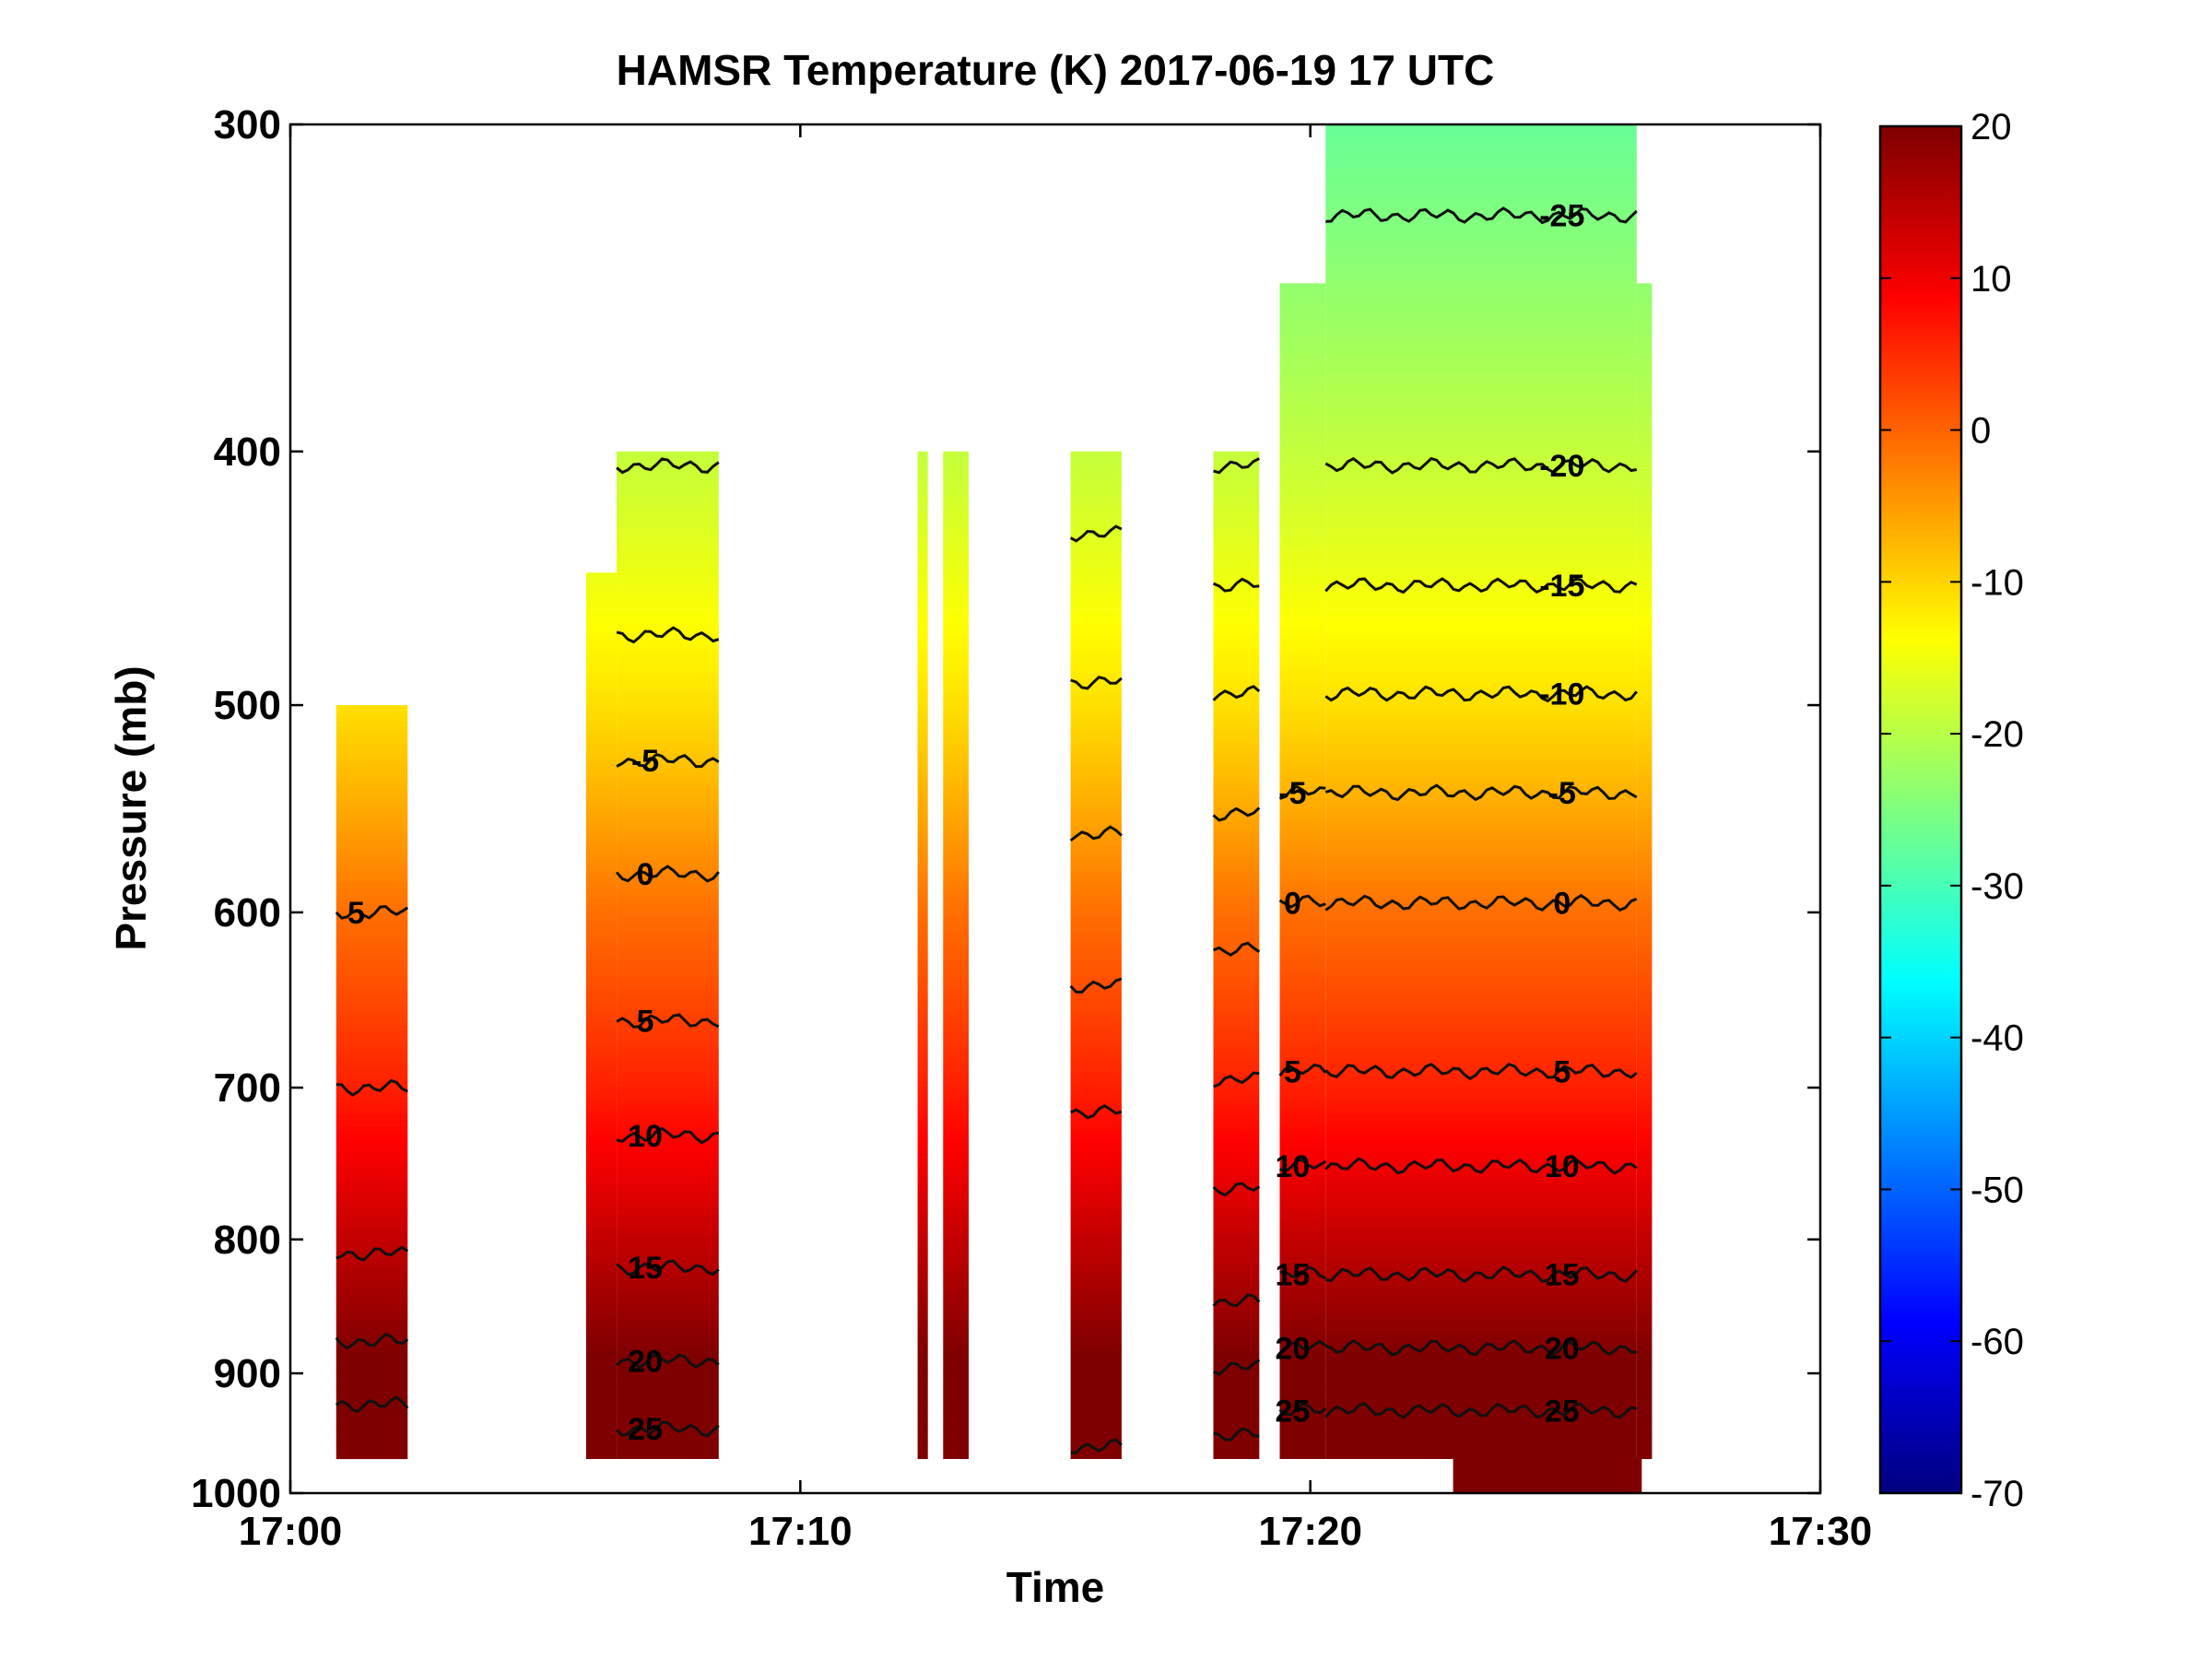 Image resolution: width=2212 pixels, height=1659 pixels. What do you see at coordinates (645, 874) in the screenshot?
I see `contour-label: 0` at bounding box center [645, 874].